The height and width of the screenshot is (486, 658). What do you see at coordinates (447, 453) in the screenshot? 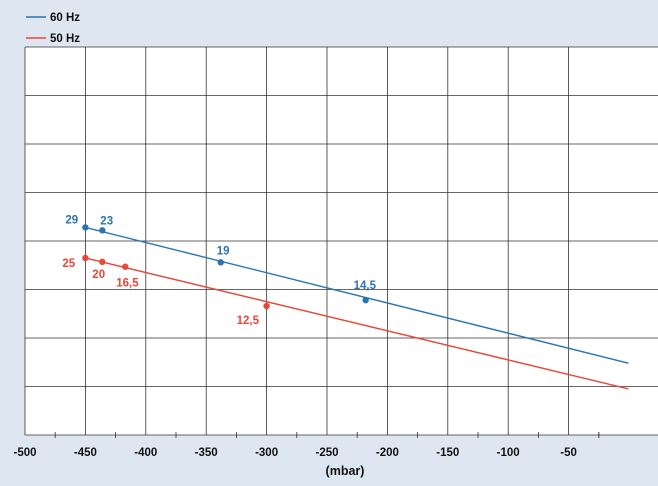
I see `x-tick-label: -150` at bounding box center [447, 453].